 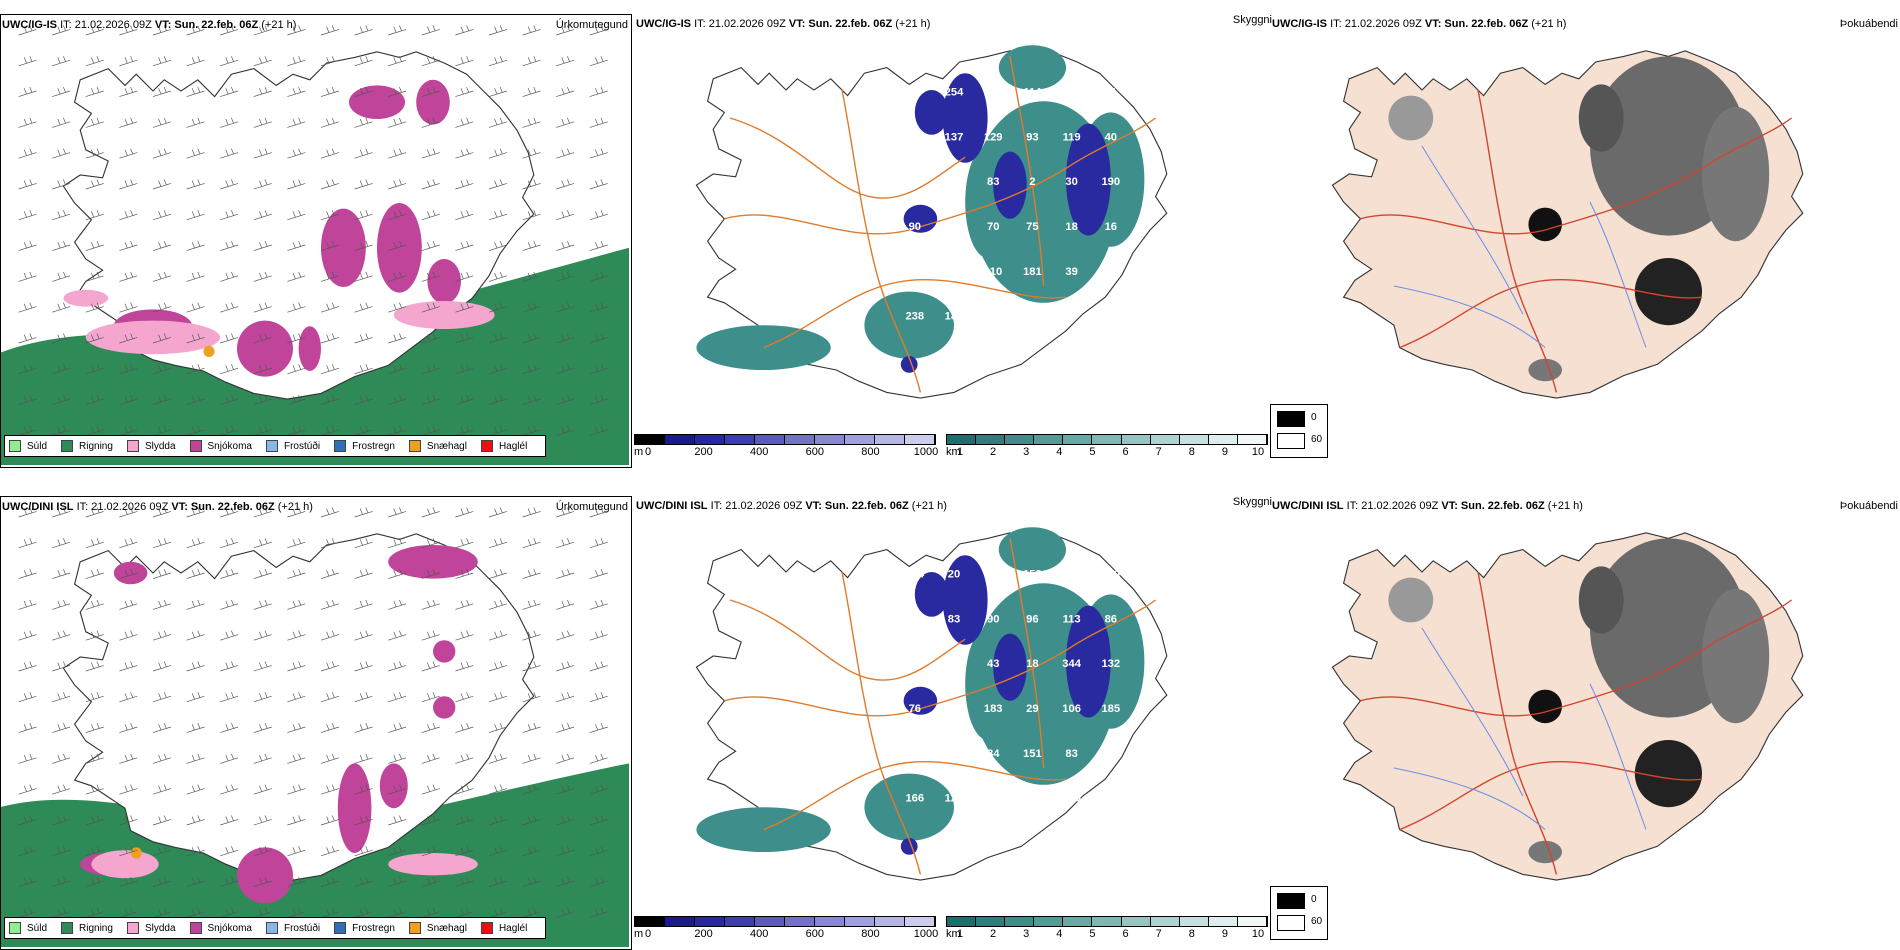 I want to click on init-time: IT: 21.02.2026 09Z, so click(x=756, y=506).